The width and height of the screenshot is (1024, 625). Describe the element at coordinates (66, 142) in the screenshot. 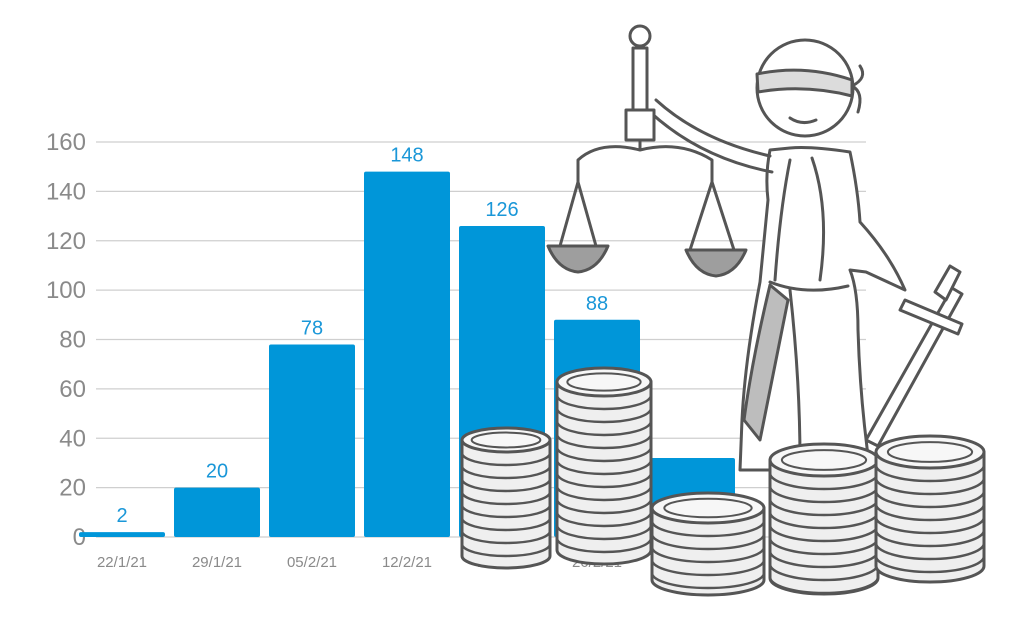

I see `y-tick-label: 160` at that location.